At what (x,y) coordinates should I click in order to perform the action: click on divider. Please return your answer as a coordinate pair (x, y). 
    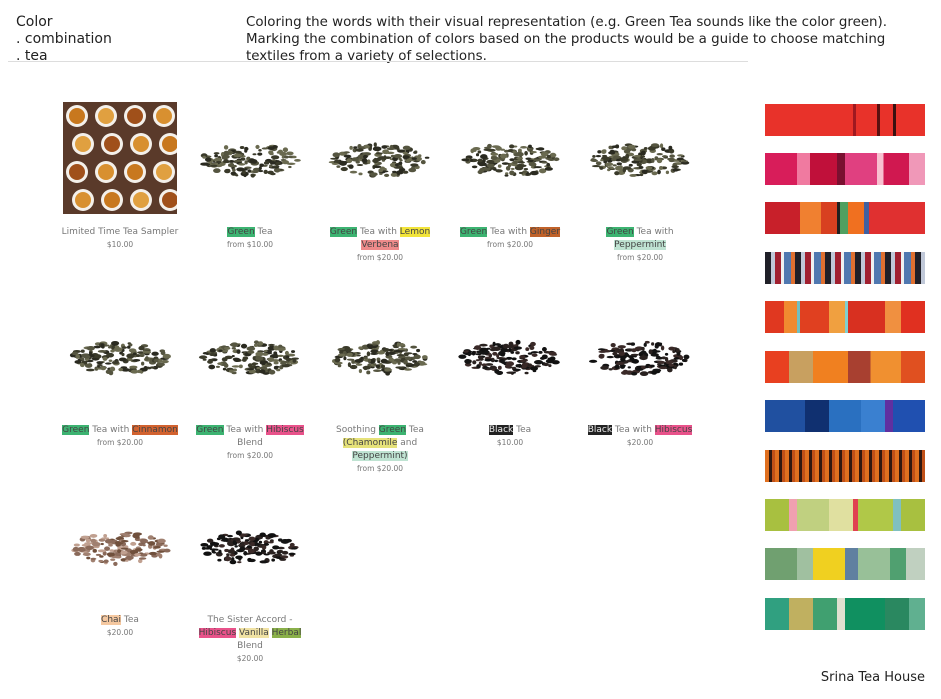
    Looking at the image, I should click on (378, 61).